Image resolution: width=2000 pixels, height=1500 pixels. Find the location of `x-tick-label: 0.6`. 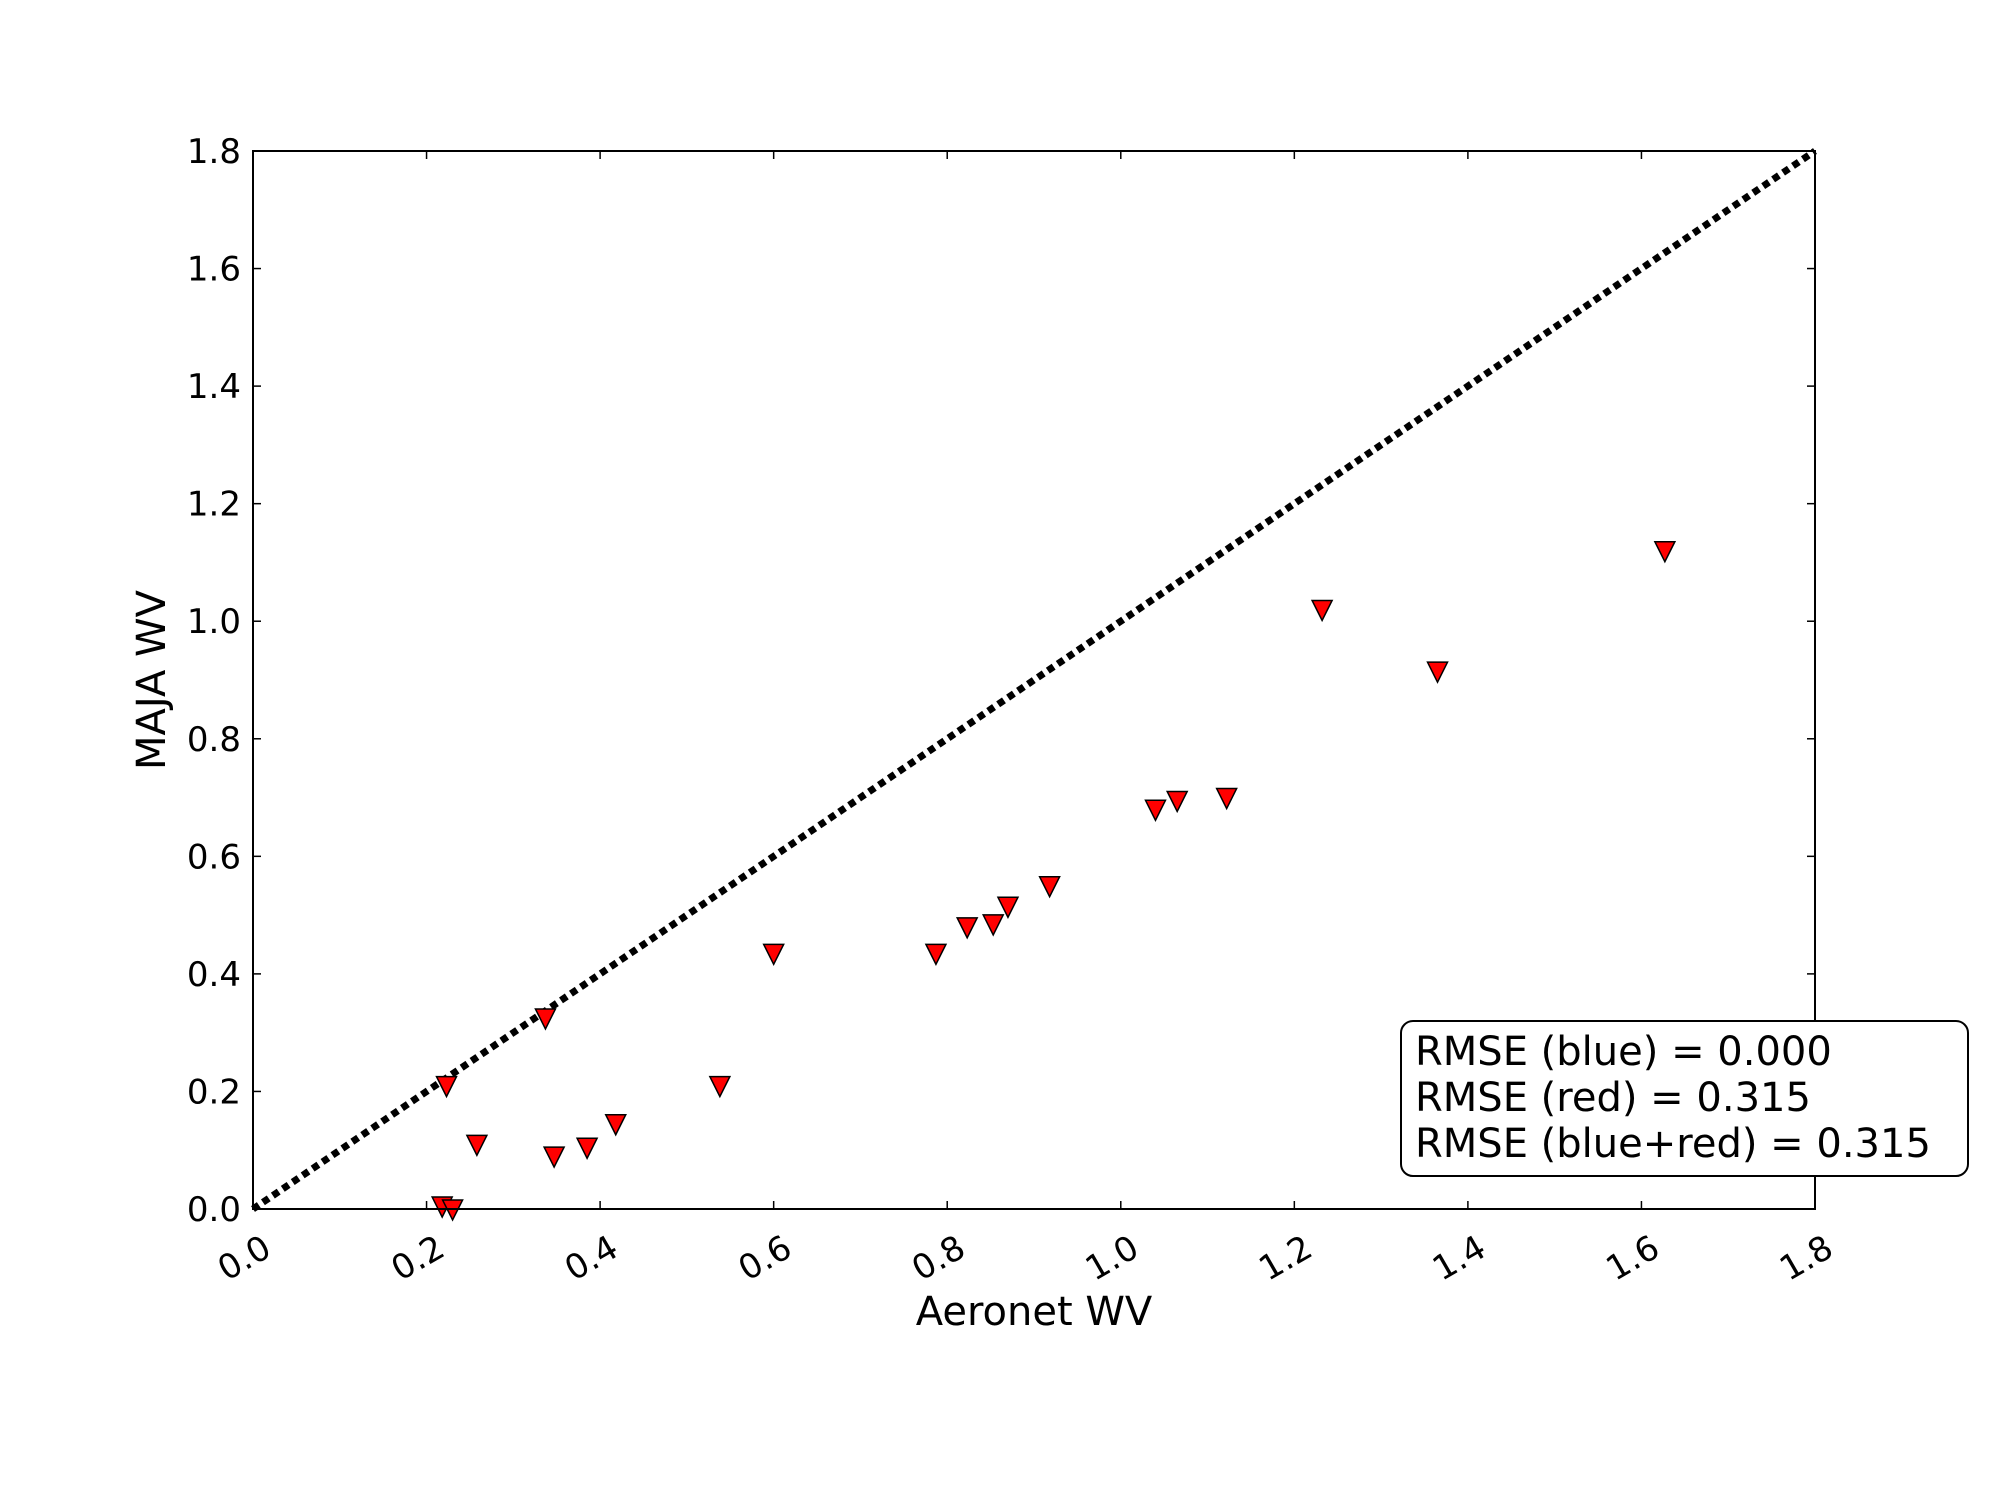

x-tick-label: 0.6 is located at coordinates (765, 1259).